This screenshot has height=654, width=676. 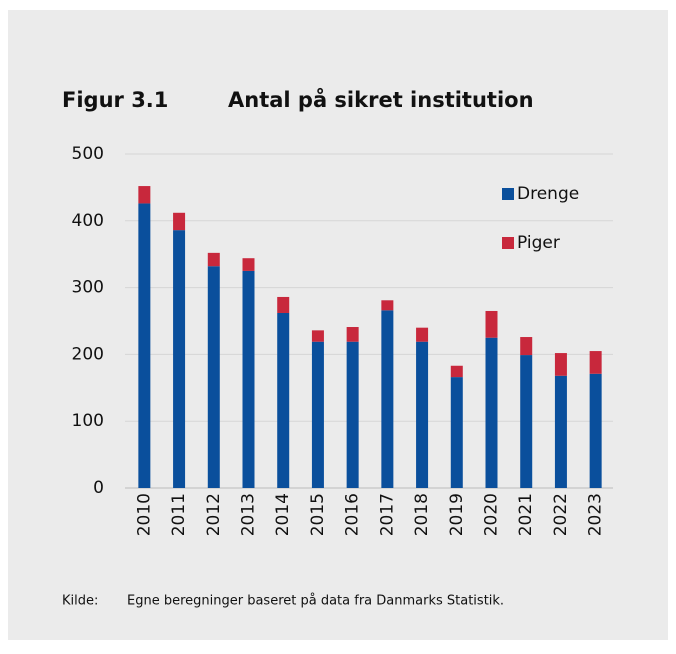 What do you see at coordinates (98, 488) in the screenshot?
I see `y-tick-label: 0` at bounding box center [98, 488].